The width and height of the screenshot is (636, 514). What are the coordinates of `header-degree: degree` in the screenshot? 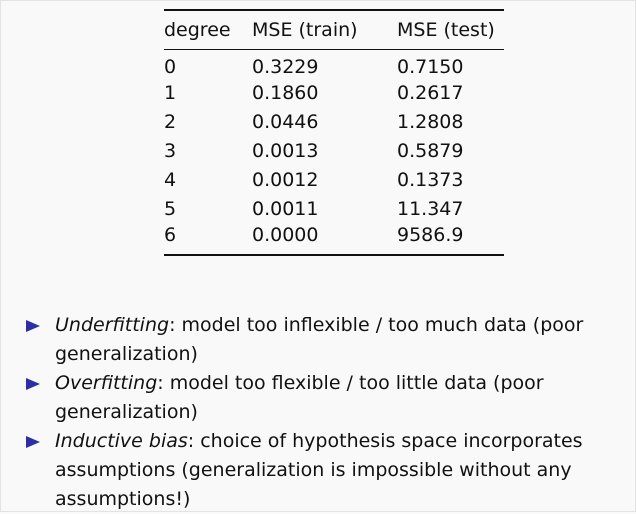 It's located at (197, 30).